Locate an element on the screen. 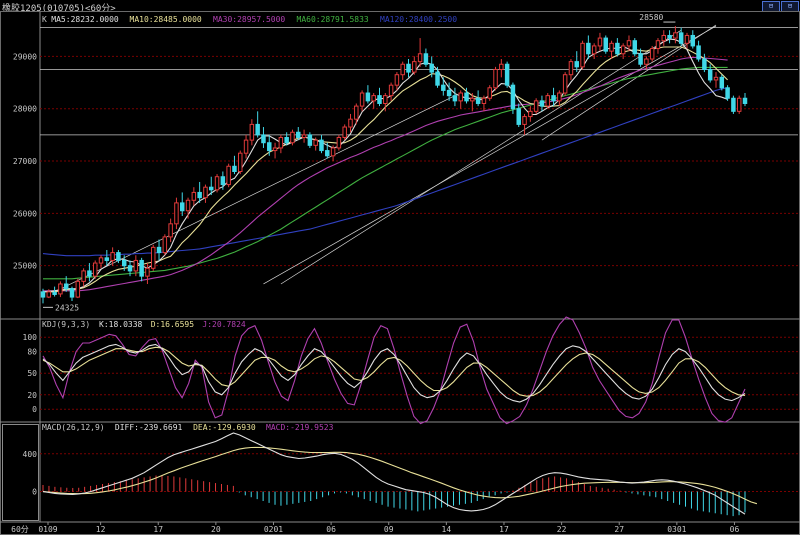 This screenshot has width=800, height=535. legend-entry: J:20.7824 is located at coordinates (224, 324).